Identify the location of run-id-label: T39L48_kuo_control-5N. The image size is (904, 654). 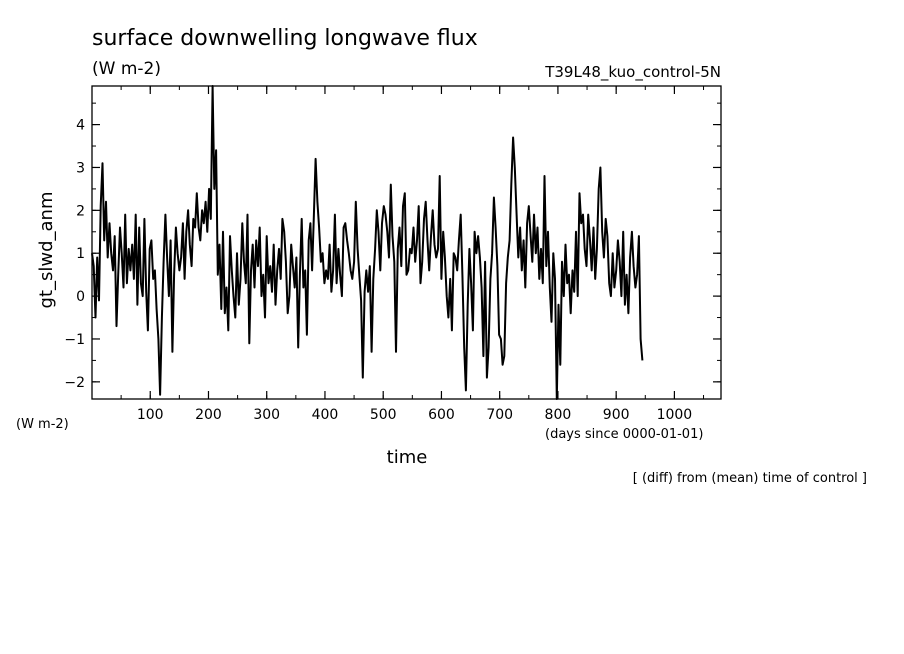
(632, 72).